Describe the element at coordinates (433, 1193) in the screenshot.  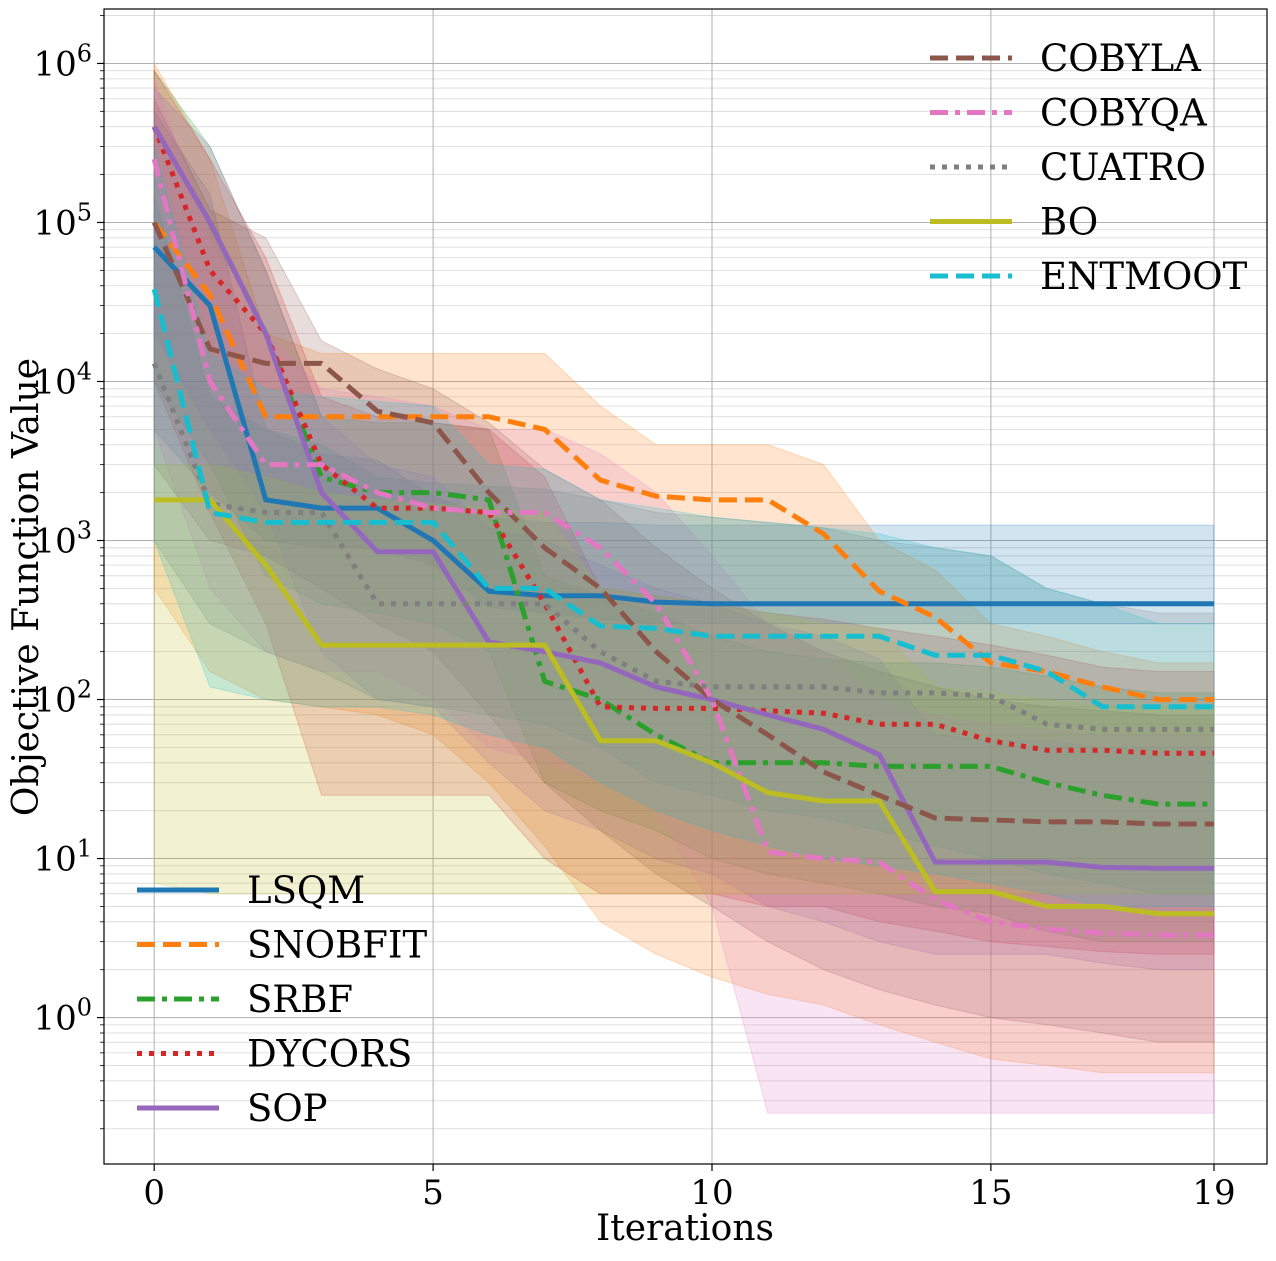
I see `x-tick-label: 5` at that location.